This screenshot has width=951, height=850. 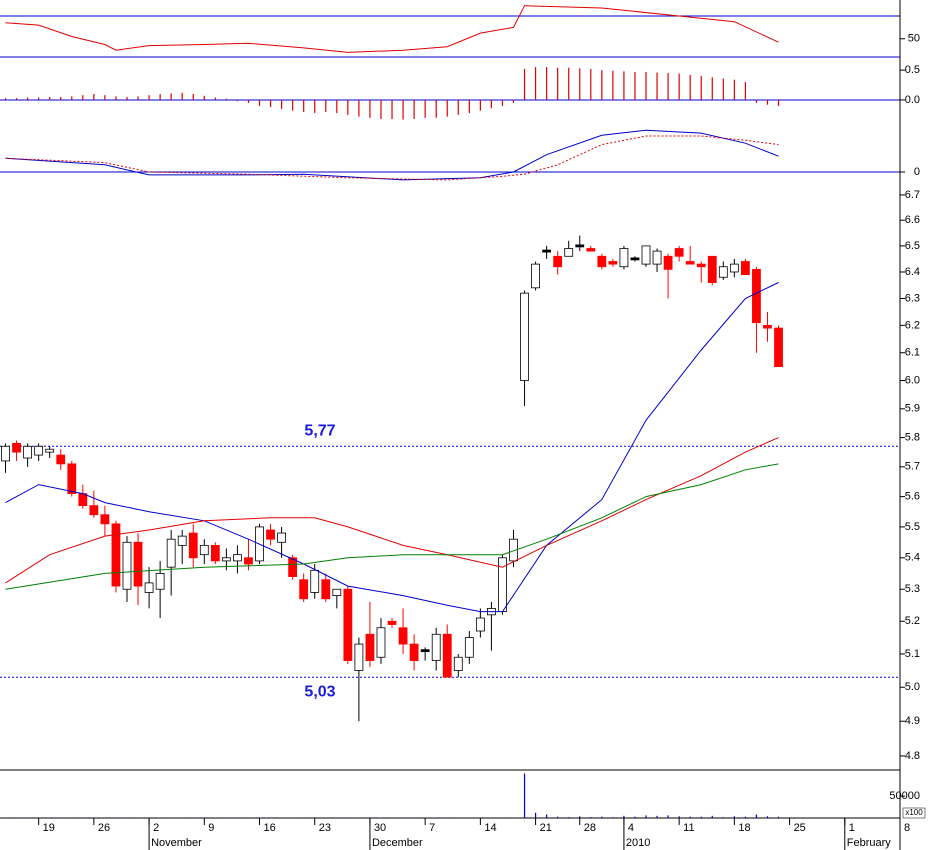 What do you see at coordinates (912, 687) in the screenshot?
I see `y-tick-label: 5.0` at bounding box center [912, 687].